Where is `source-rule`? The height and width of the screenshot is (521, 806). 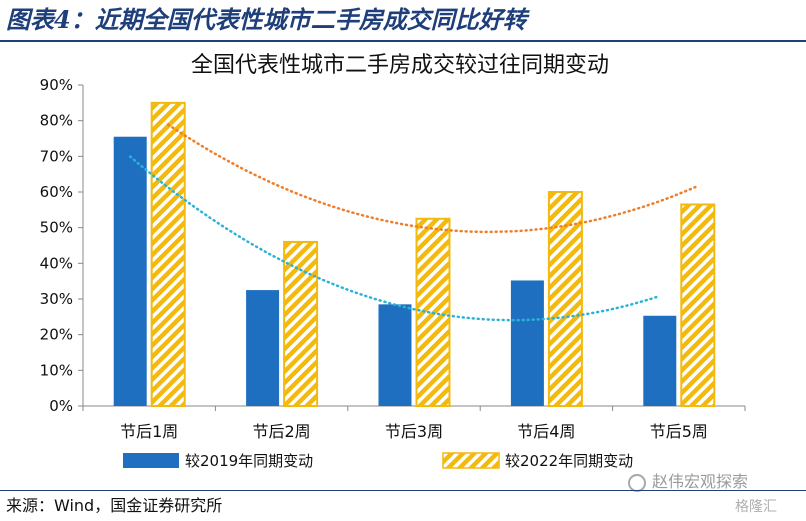
source-rule is located at coordinates (403, 490).